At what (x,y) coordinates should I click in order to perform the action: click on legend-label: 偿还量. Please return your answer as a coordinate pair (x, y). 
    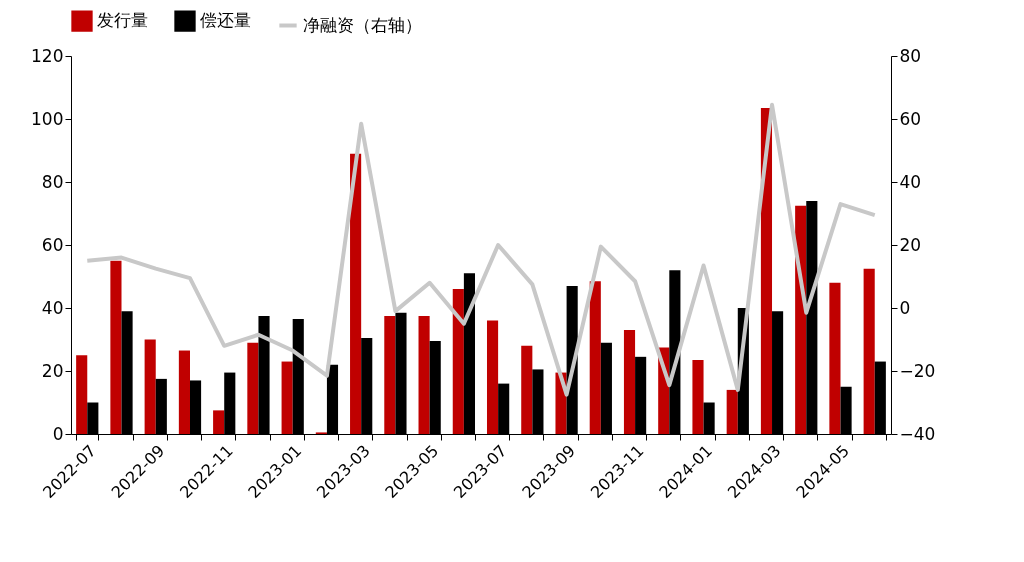
    Looking at the image, I should click on (225, 20).